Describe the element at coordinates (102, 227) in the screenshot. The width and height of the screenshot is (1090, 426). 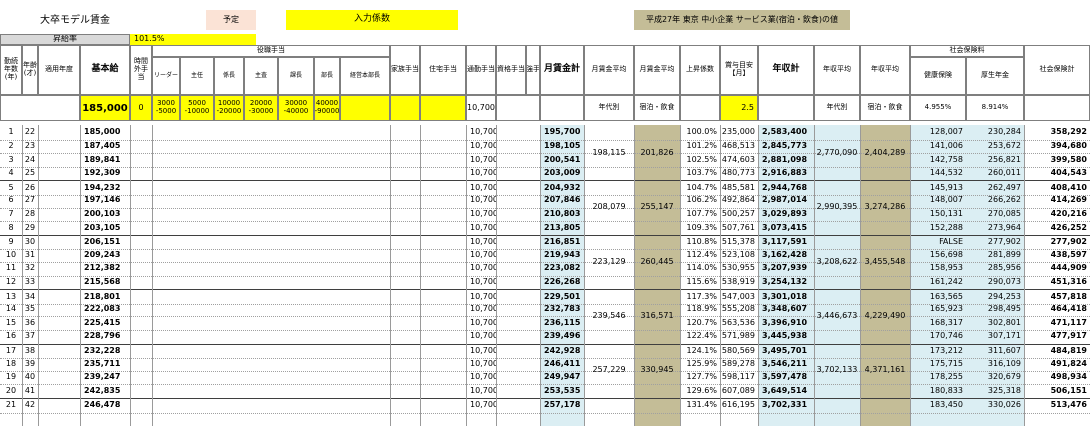
I see `cell-base-pay: 203,105` at that location.